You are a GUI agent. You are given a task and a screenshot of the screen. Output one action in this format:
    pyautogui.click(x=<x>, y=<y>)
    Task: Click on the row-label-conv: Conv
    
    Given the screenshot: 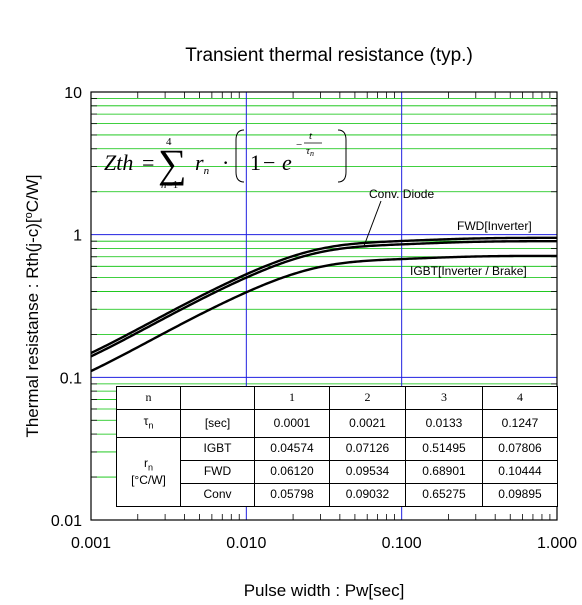 What is the action you would take?
    pyautogui.click(x=217, y=495)
    